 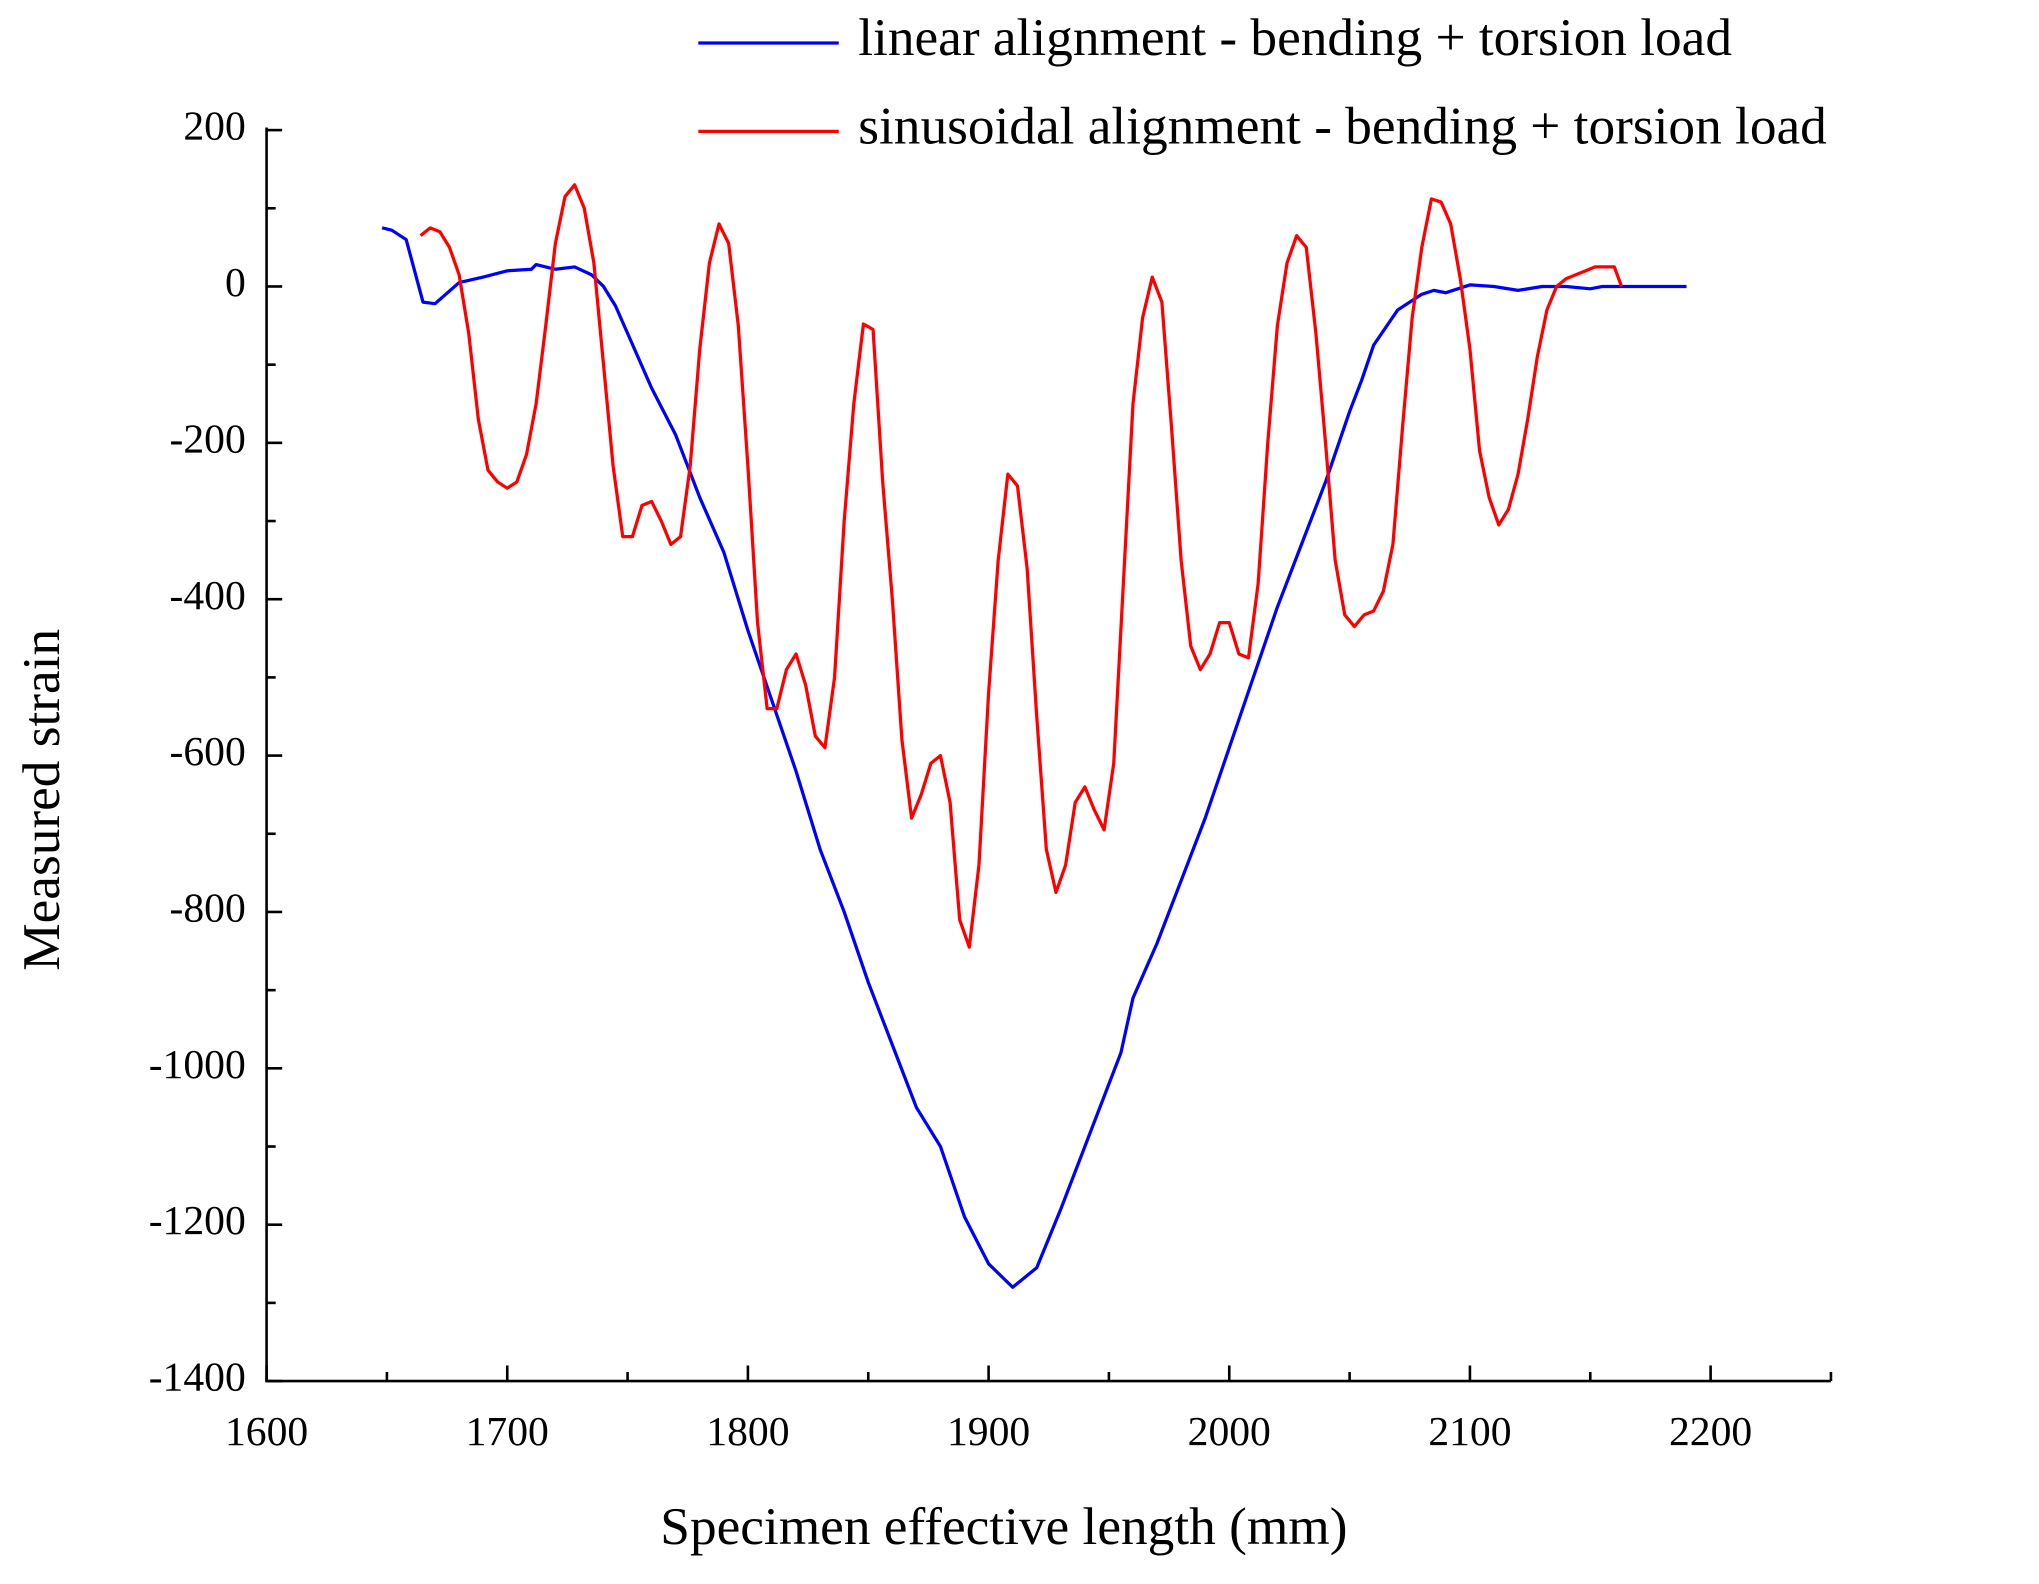 I want to click on y-axis-label: Measured strain, so click(x=41, y=800).